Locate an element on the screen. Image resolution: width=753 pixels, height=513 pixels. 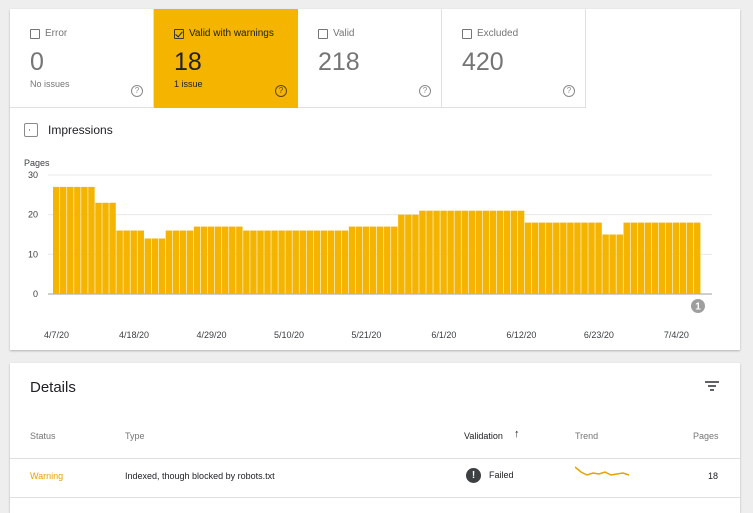
column-header-validation: Validation is located at coordinates (483, 436).